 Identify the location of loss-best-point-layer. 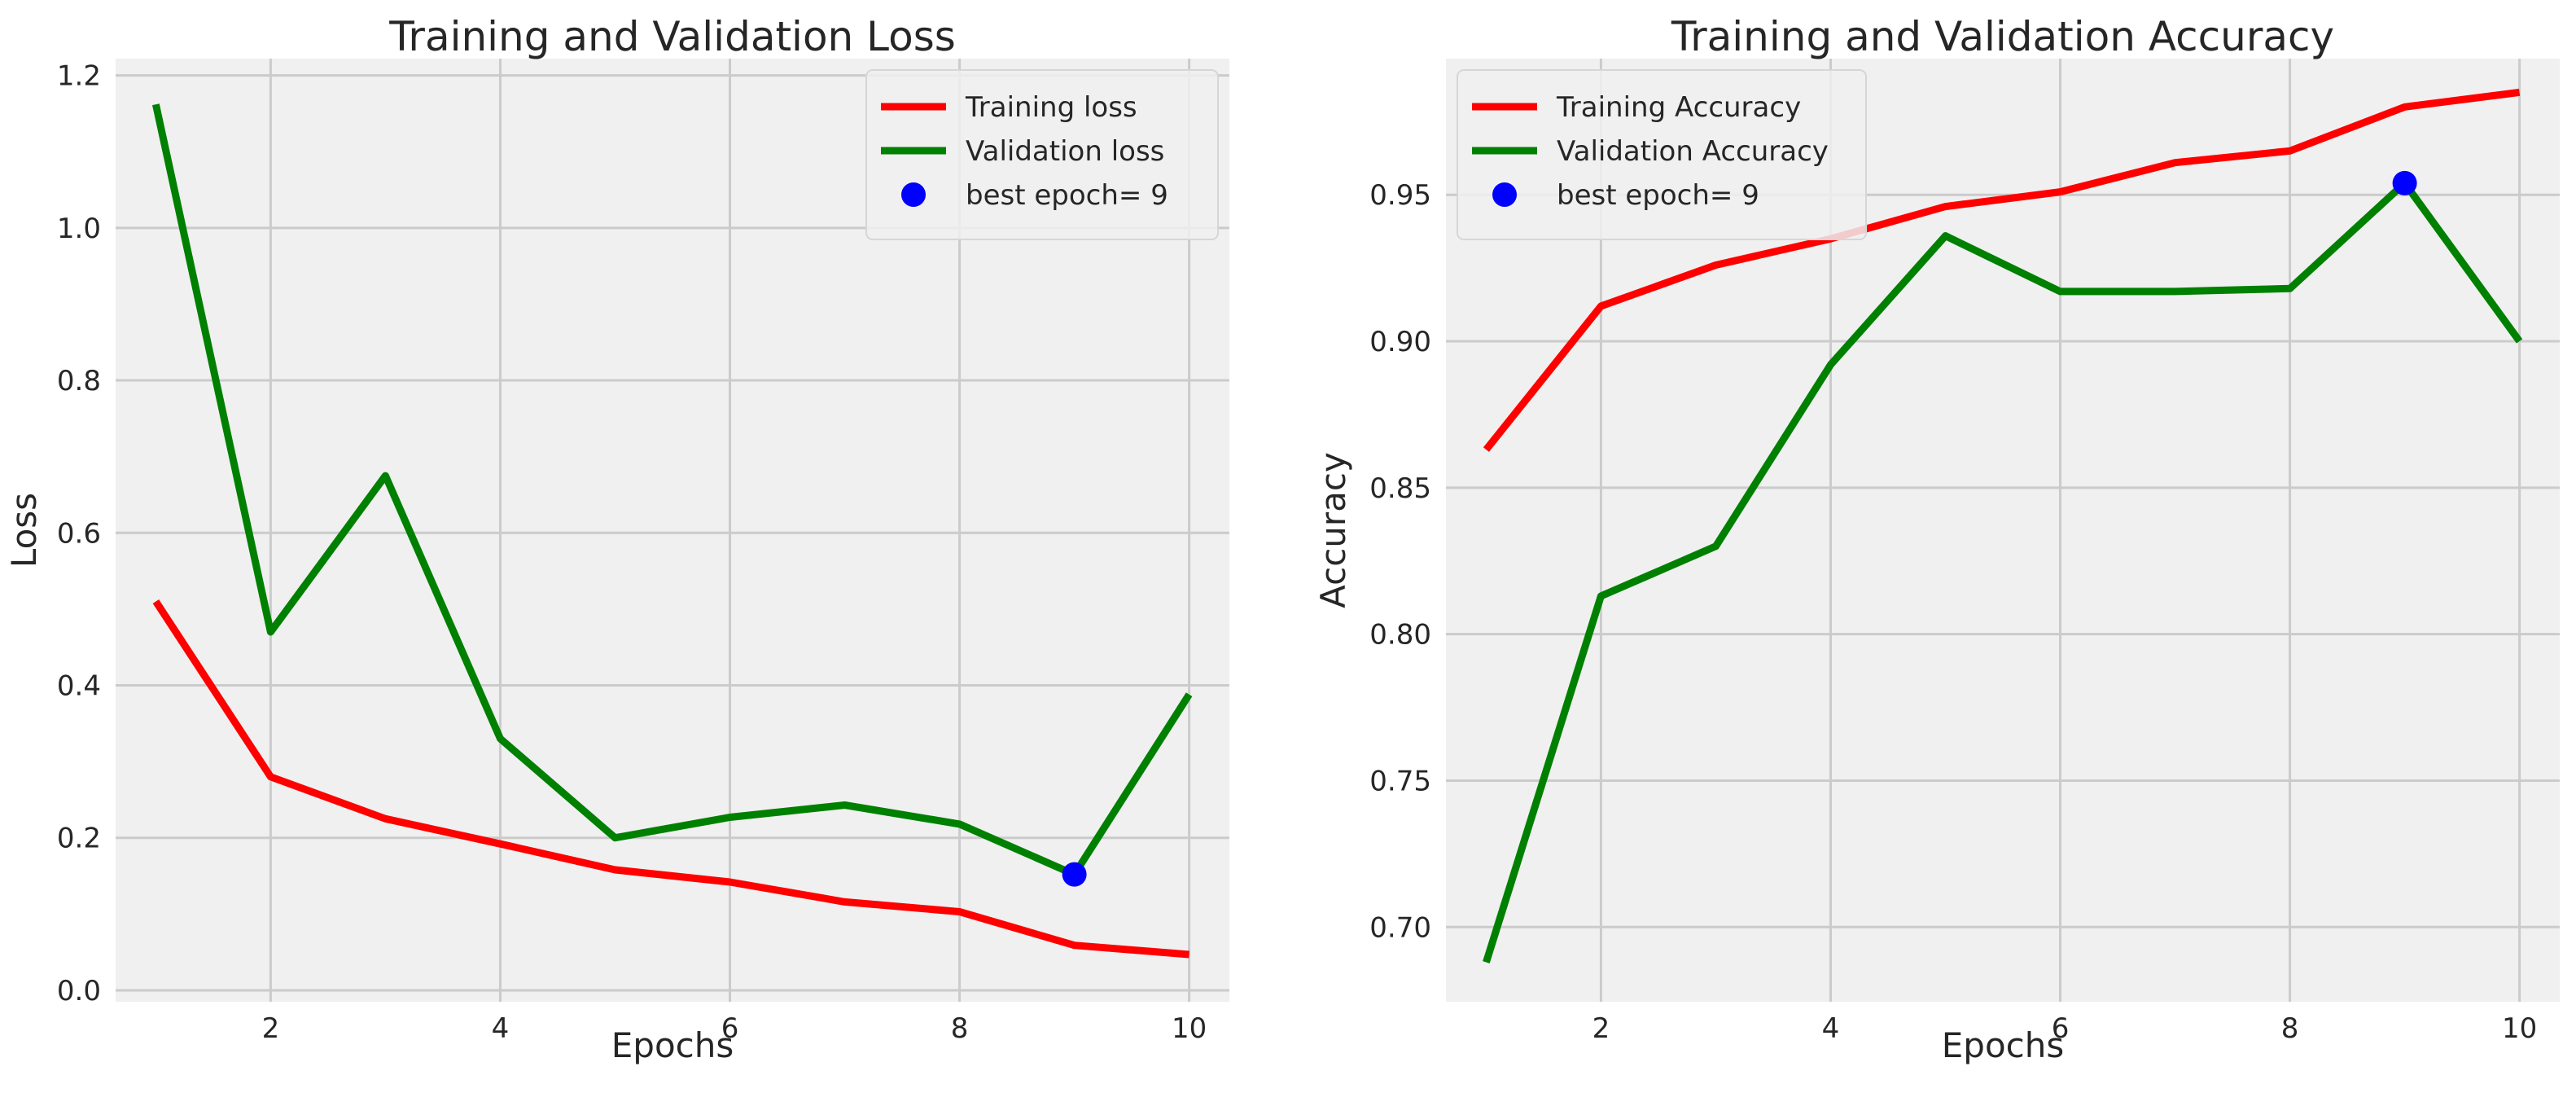
(1074, 874).